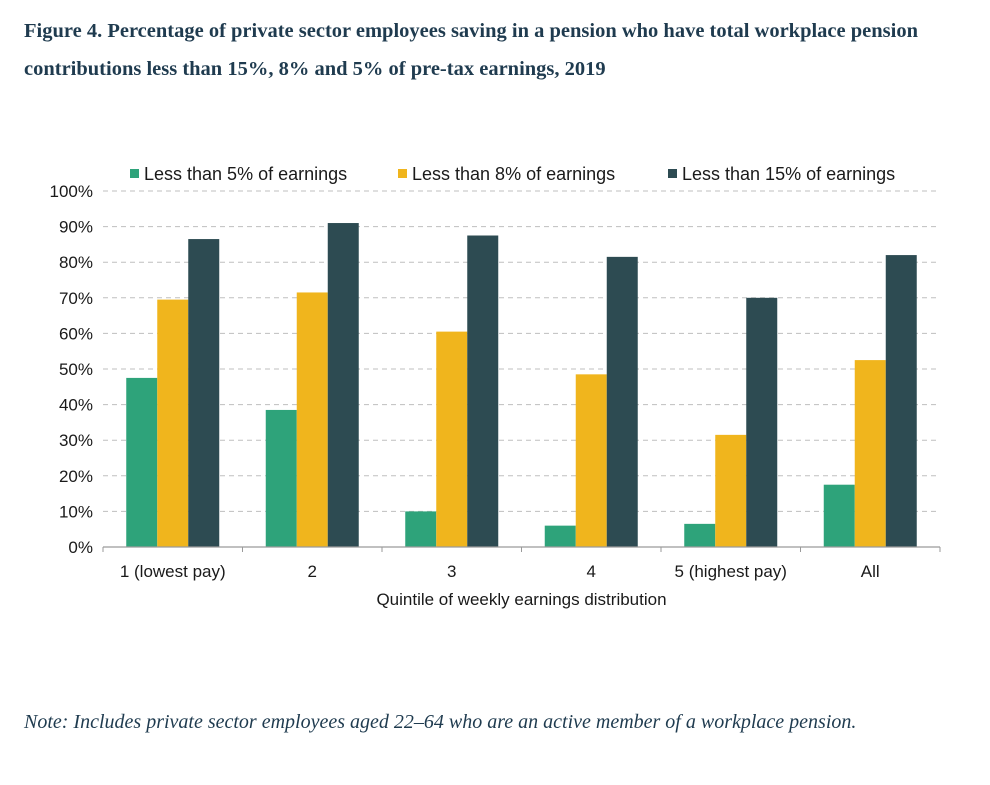 The width and height of the screenshot is (990, 785). Describe the element at coordinates (76, 511) in the screenshot. I see `y-tick-label: 10%` at that location.